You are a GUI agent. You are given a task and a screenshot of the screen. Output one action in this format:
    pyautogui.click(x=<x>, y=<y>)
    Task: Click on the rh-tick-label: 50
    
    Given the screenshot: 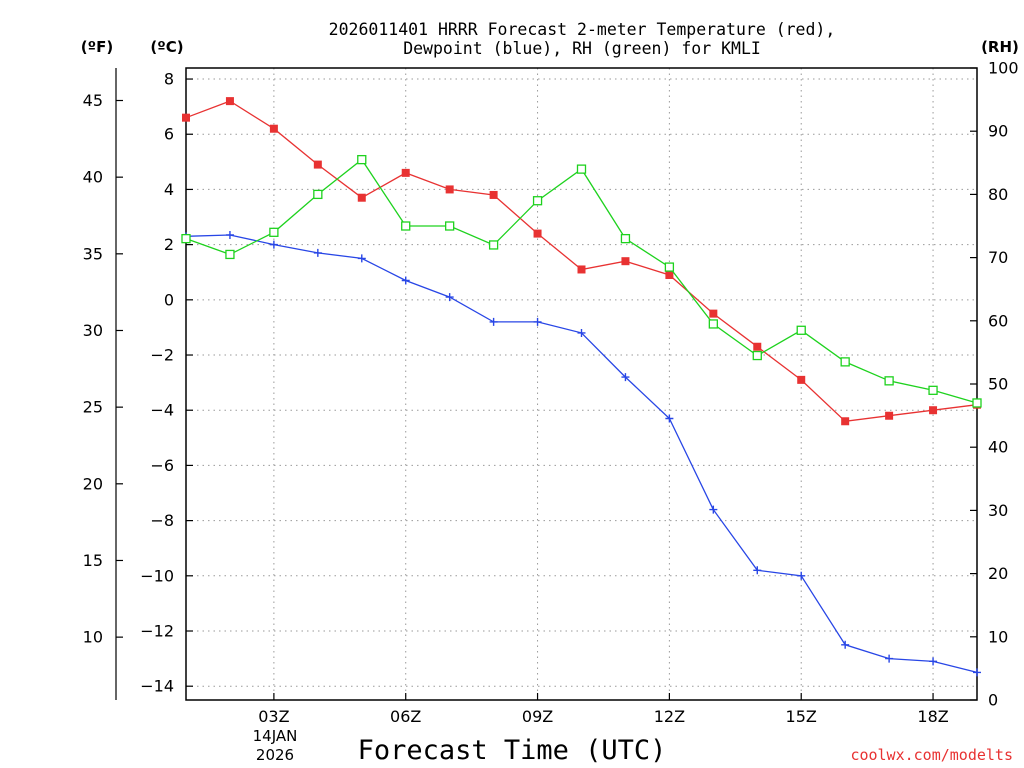 What is the action you would take?
    pyautogui.click(x=998, y=384)
    